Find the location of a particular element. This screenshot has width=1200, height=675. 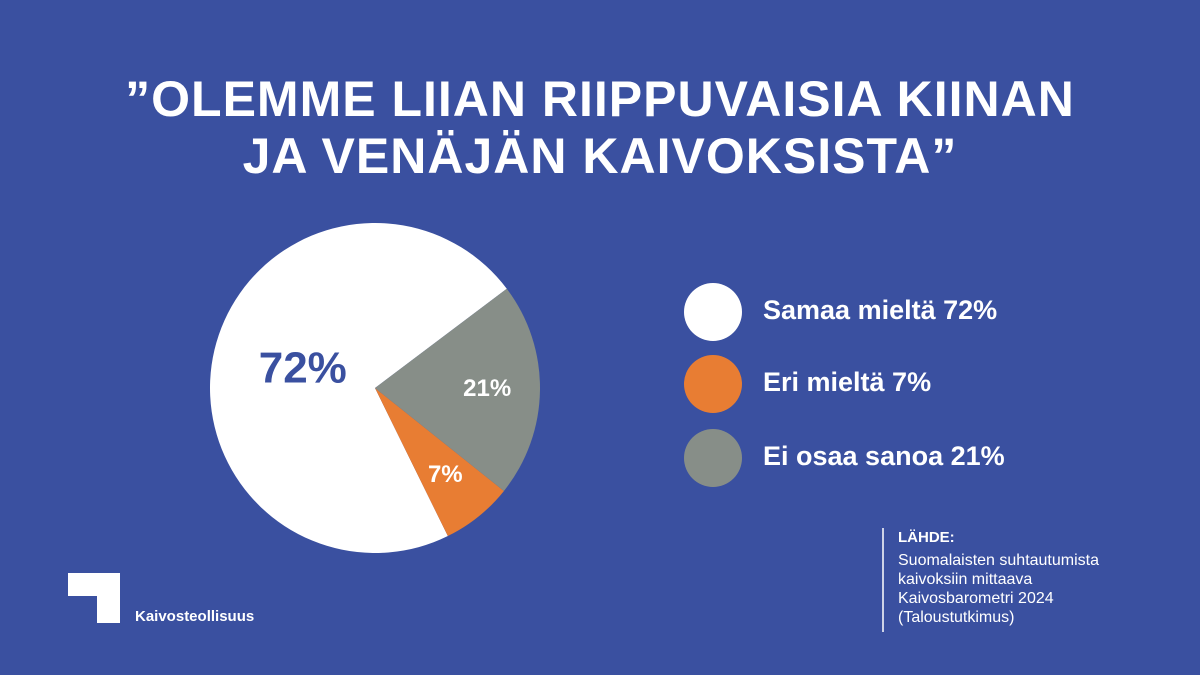

source-line: Suomalaisten suhtautumista is located at coordinates (998, 560).